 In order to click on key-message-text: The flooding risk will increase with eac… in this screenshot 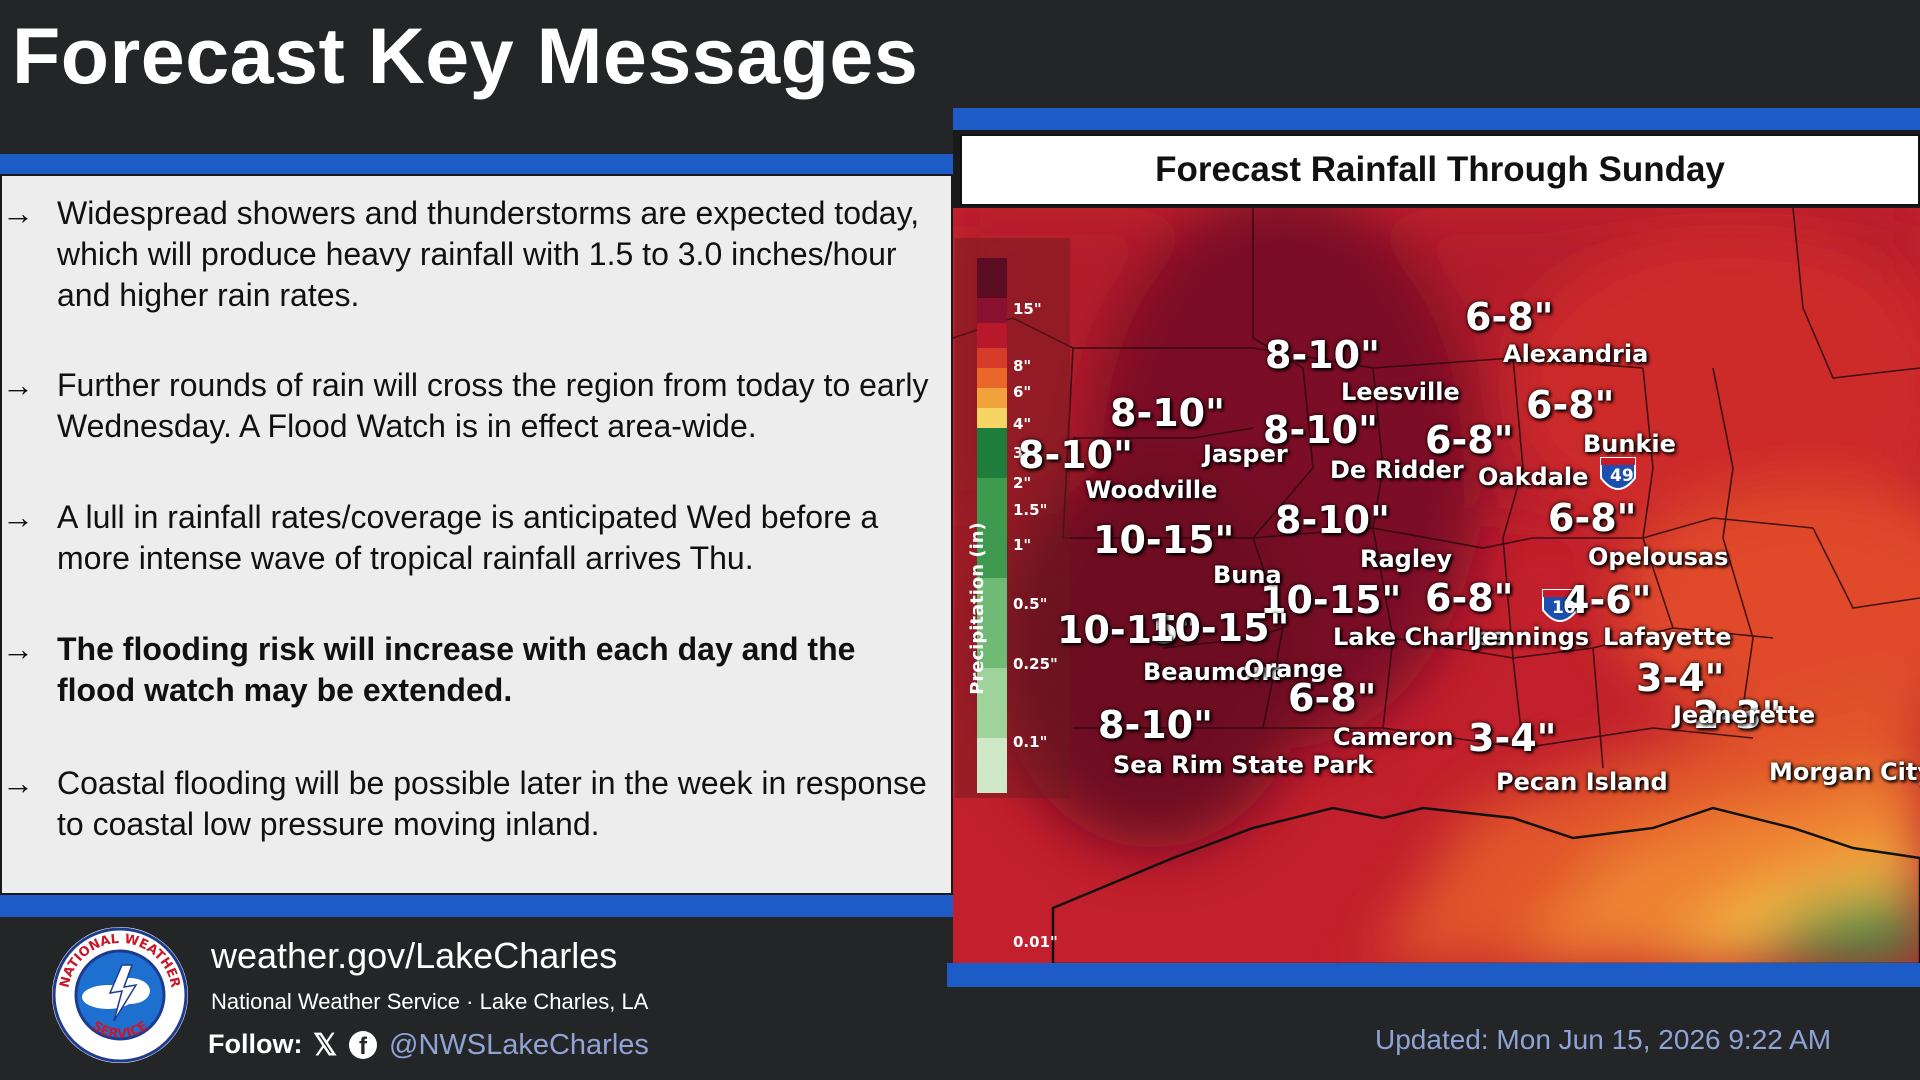, I will do `click(456, 669)`.